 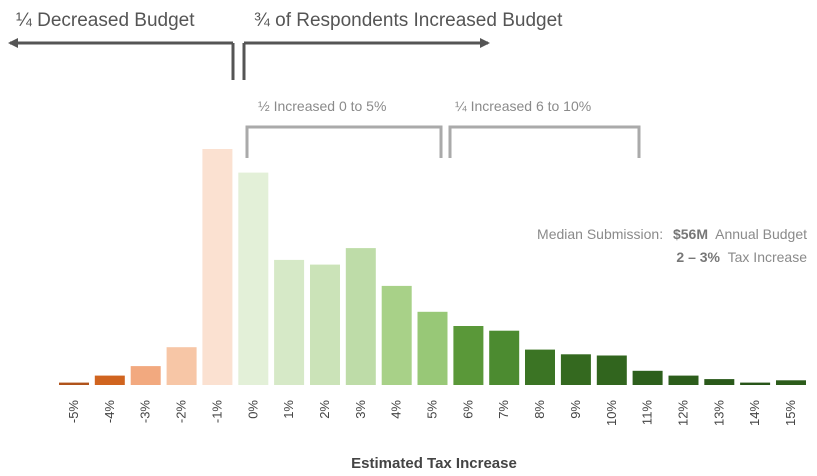 I want to click on x-tick-3%: 3%, so click(x=360, y=409).